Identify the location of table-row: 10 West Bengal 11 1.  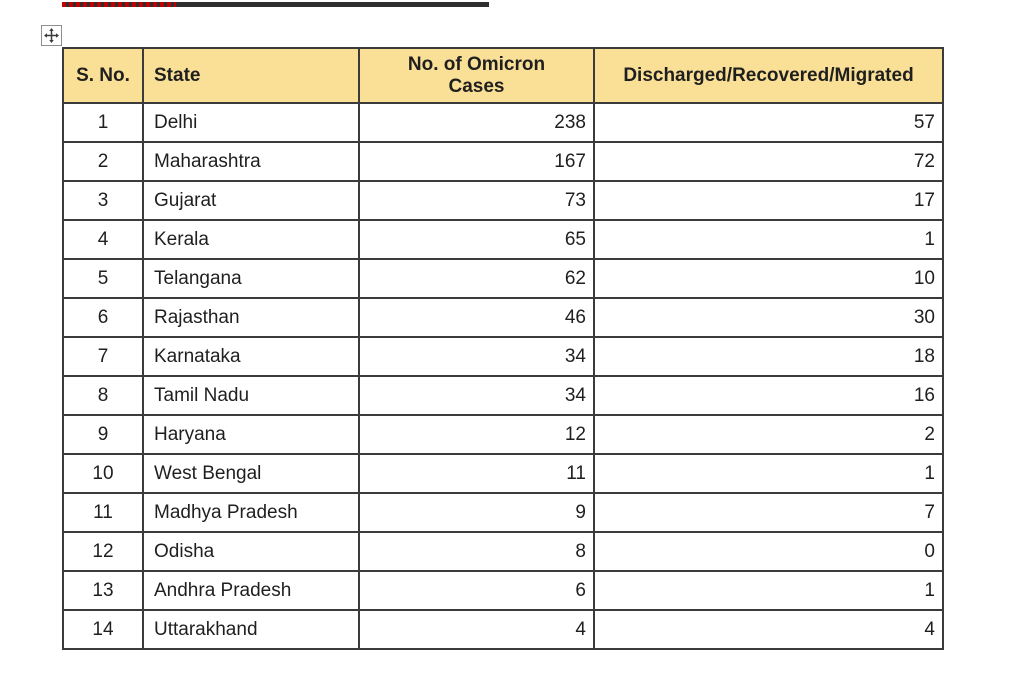
(503, 473).